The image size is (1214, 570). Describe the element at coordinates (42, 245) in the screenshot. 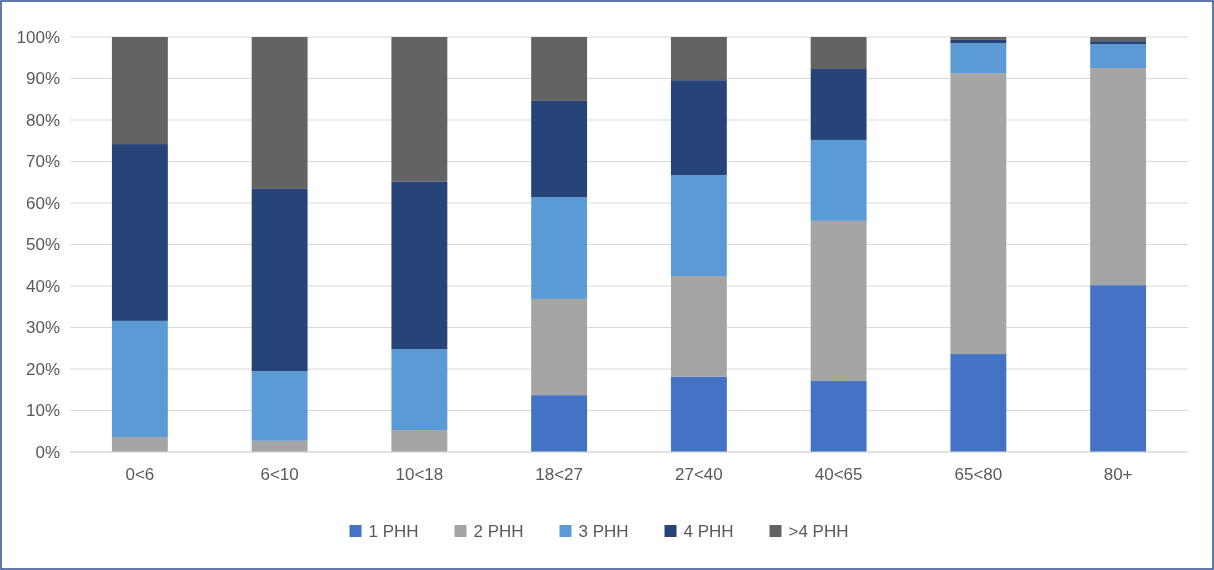

I see `y-tick-label: 50%` at that location.